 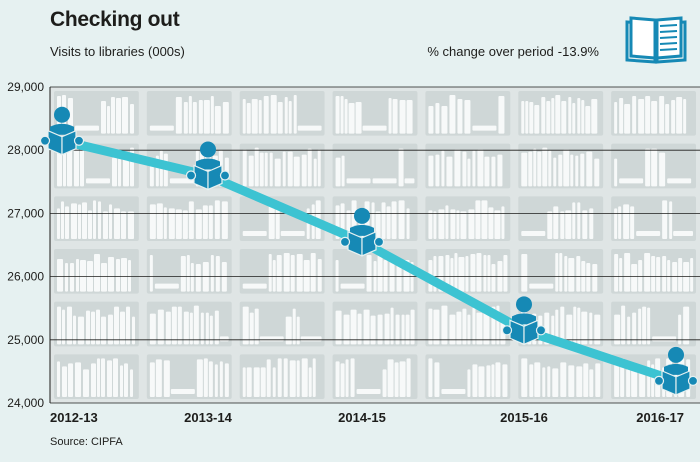 What do you see at coordinates (117, 51) in the screenshot?
I see `chart-subtitle: Visits to libraries (000s)` at bounding box center [117, 51].